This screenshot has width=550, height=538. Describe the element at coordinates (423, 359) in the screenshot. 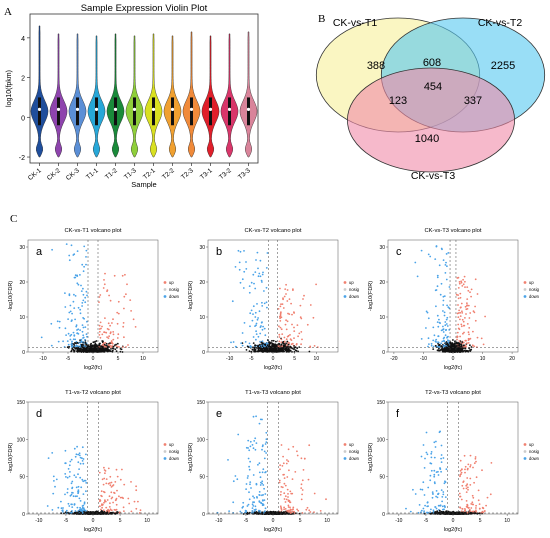

I see `x-tick-label-c-1: -10` at that location.